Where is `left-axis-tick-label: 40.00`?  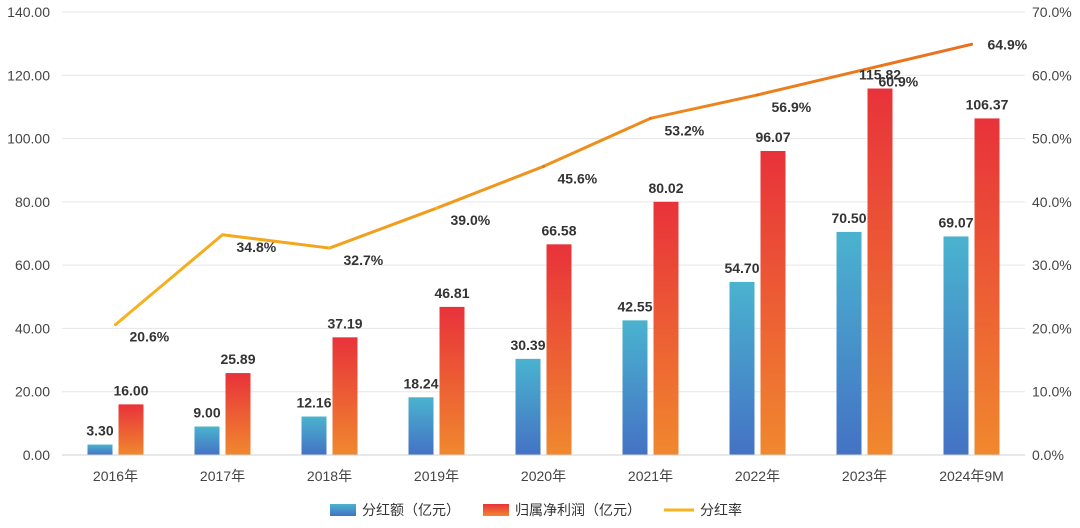
left-axis-tick-label: 40.00 is located at coordinates (32, 328).